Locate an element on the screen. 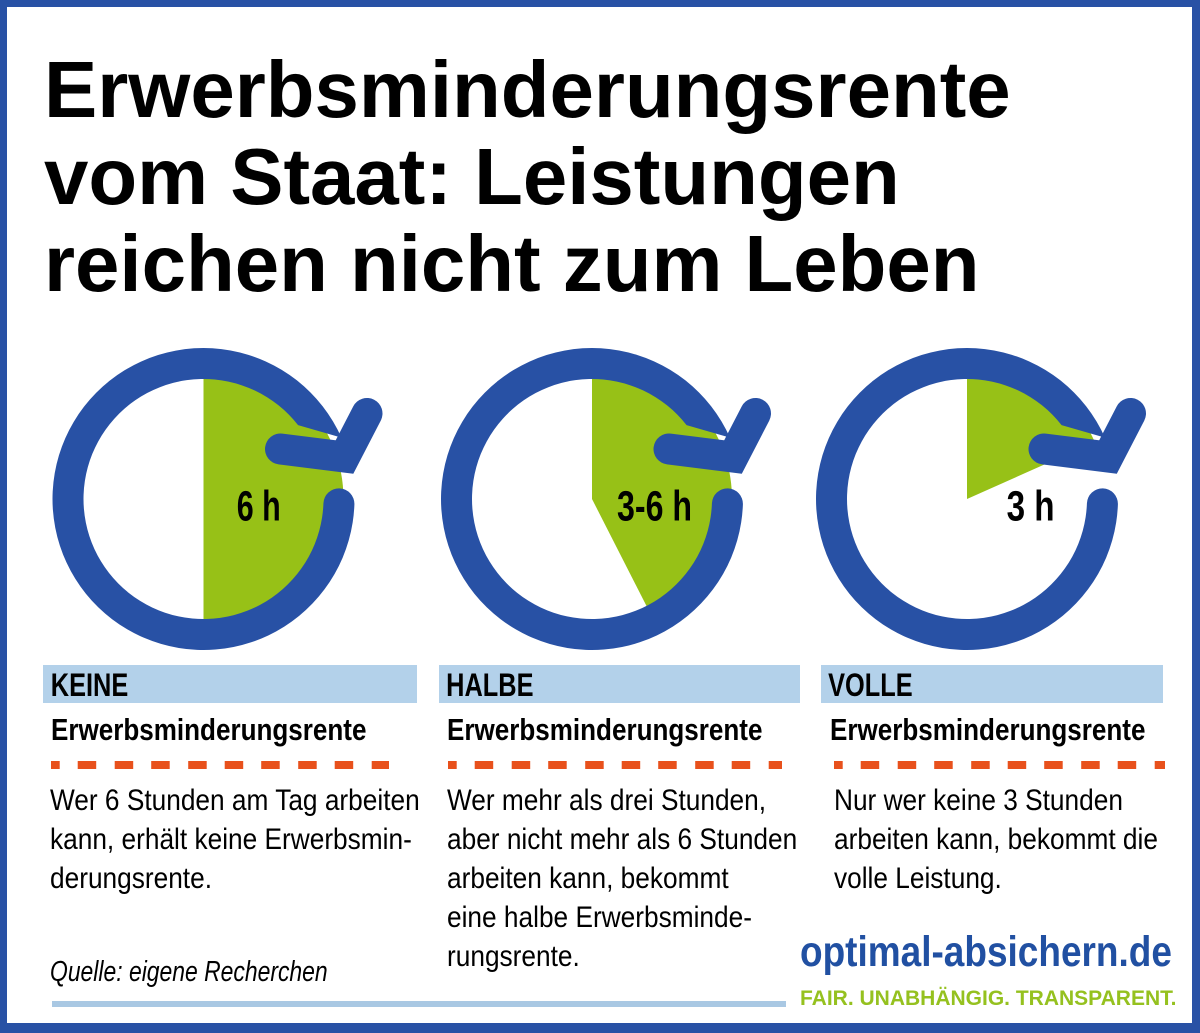 This screenshot has height=1033, width=1200. svg-text: 6 h is located at coordinates (259, 507).